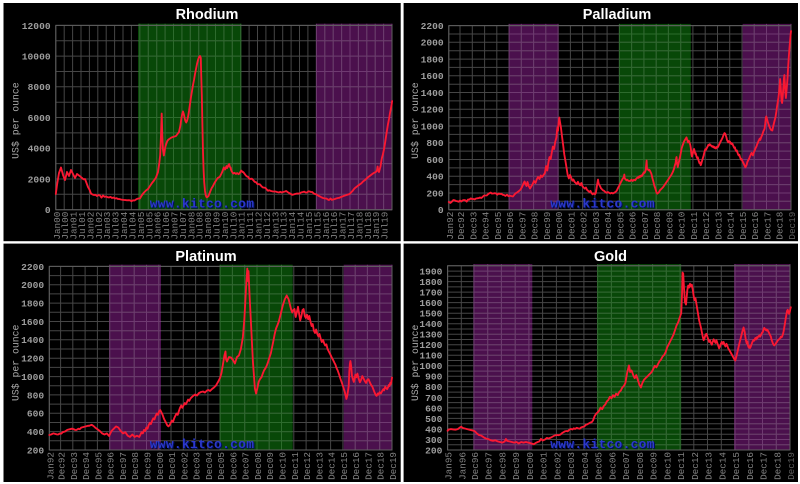 The width and height of the screenshot is (800, 484). Describe the element at coordinates (242, 225) in the screenshot. I see `svg-text: Jan11` at that location.